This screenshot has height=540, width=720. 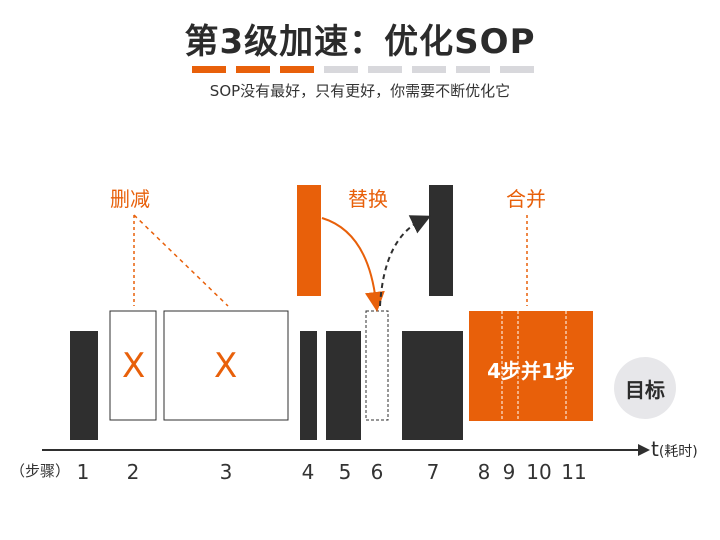 I want to click on merged-block-label: 4步并1步, so click(x=531, y=371).